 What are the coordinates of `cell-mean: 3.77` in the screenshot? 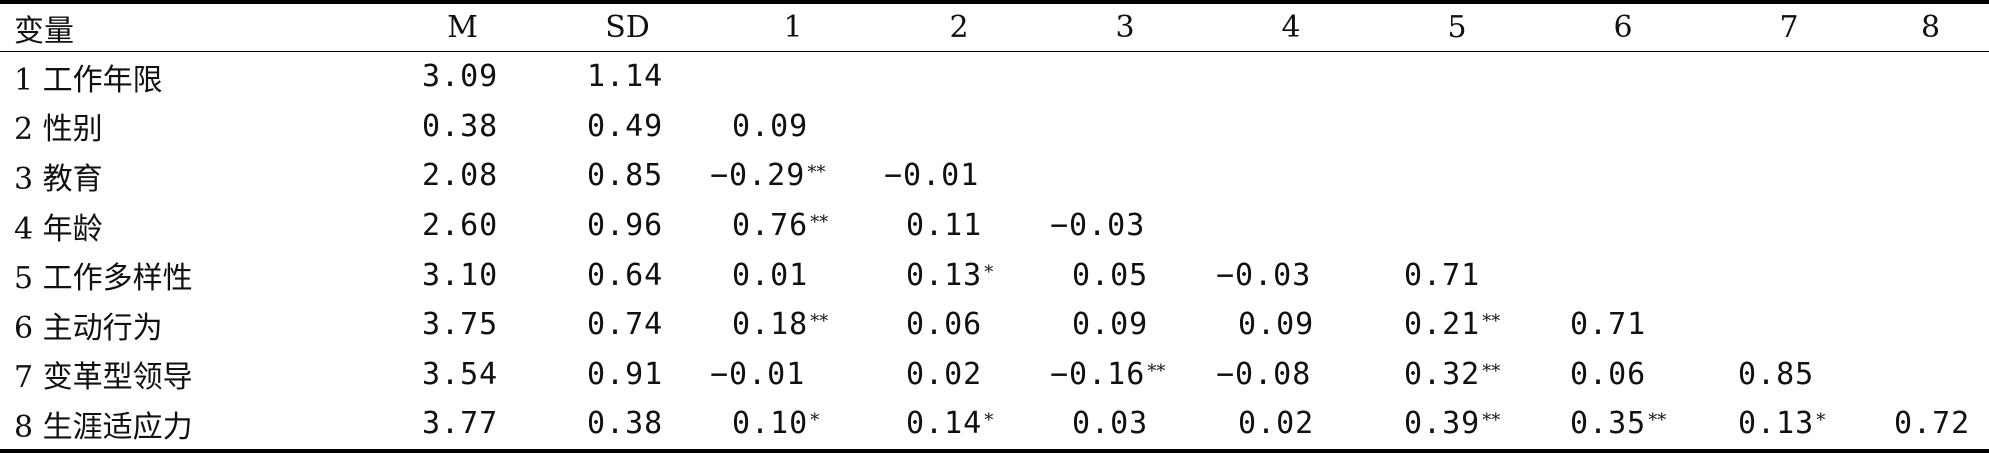 It's located at (462, 426).